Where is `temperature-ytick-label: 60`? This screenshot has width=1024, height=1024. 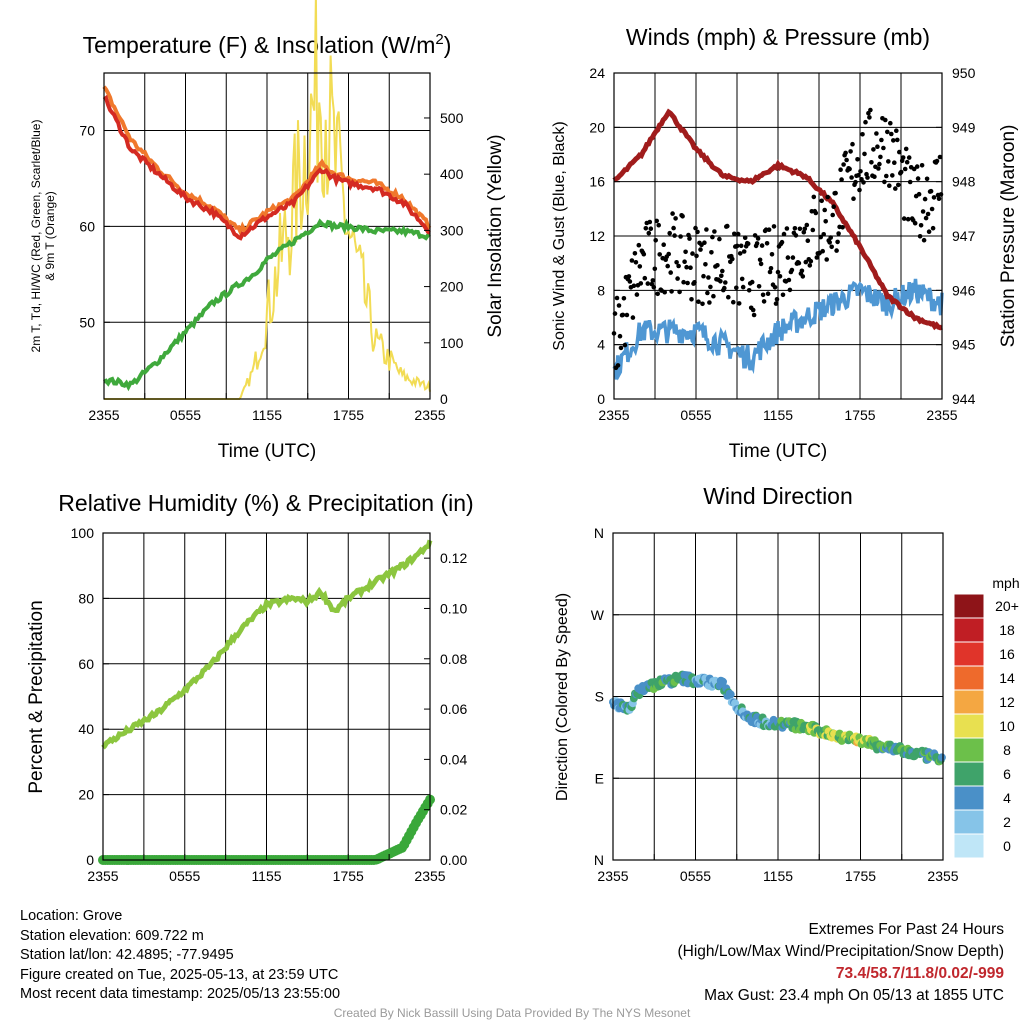
temperature-ytick-label: 60 is located at coordinates (87, 226).